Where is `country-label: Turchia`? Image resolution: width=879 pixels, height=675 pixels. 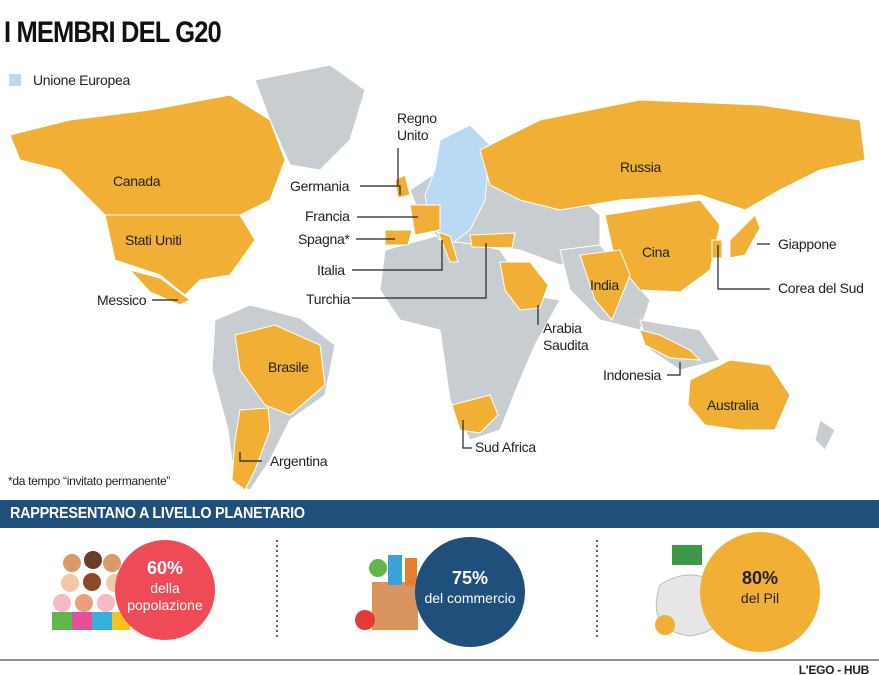
country-label: Turchia is located at coordinates (328, 299).